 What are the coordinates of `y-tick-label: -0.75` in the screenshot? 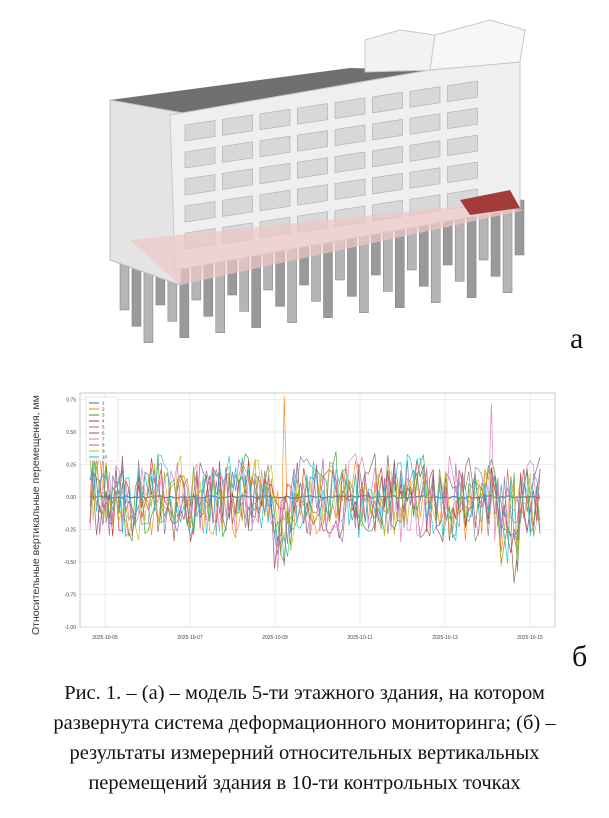 It's located at (71, 596).